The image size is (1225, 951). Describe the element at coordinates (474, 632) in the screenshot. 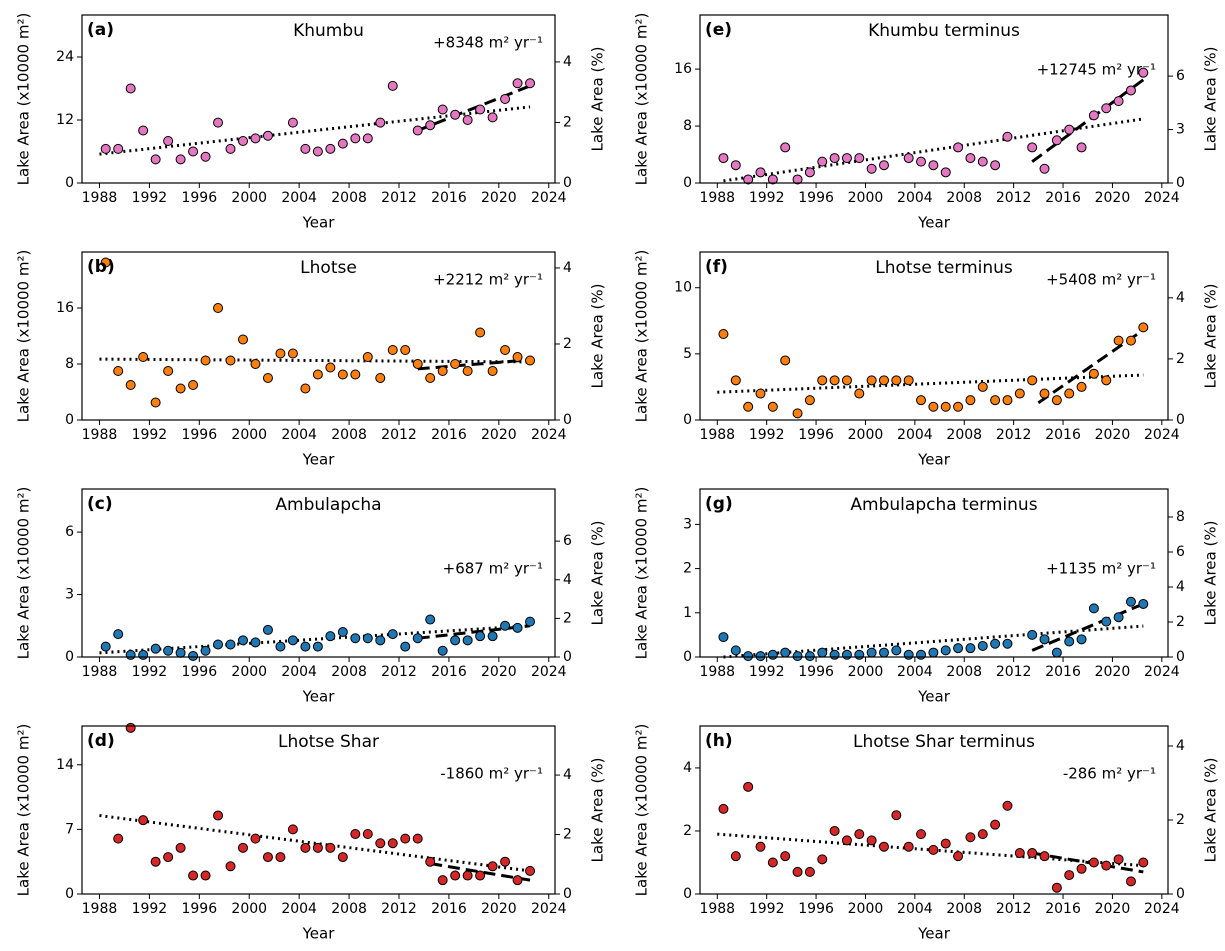

I see `recent-trend-line` at that location.